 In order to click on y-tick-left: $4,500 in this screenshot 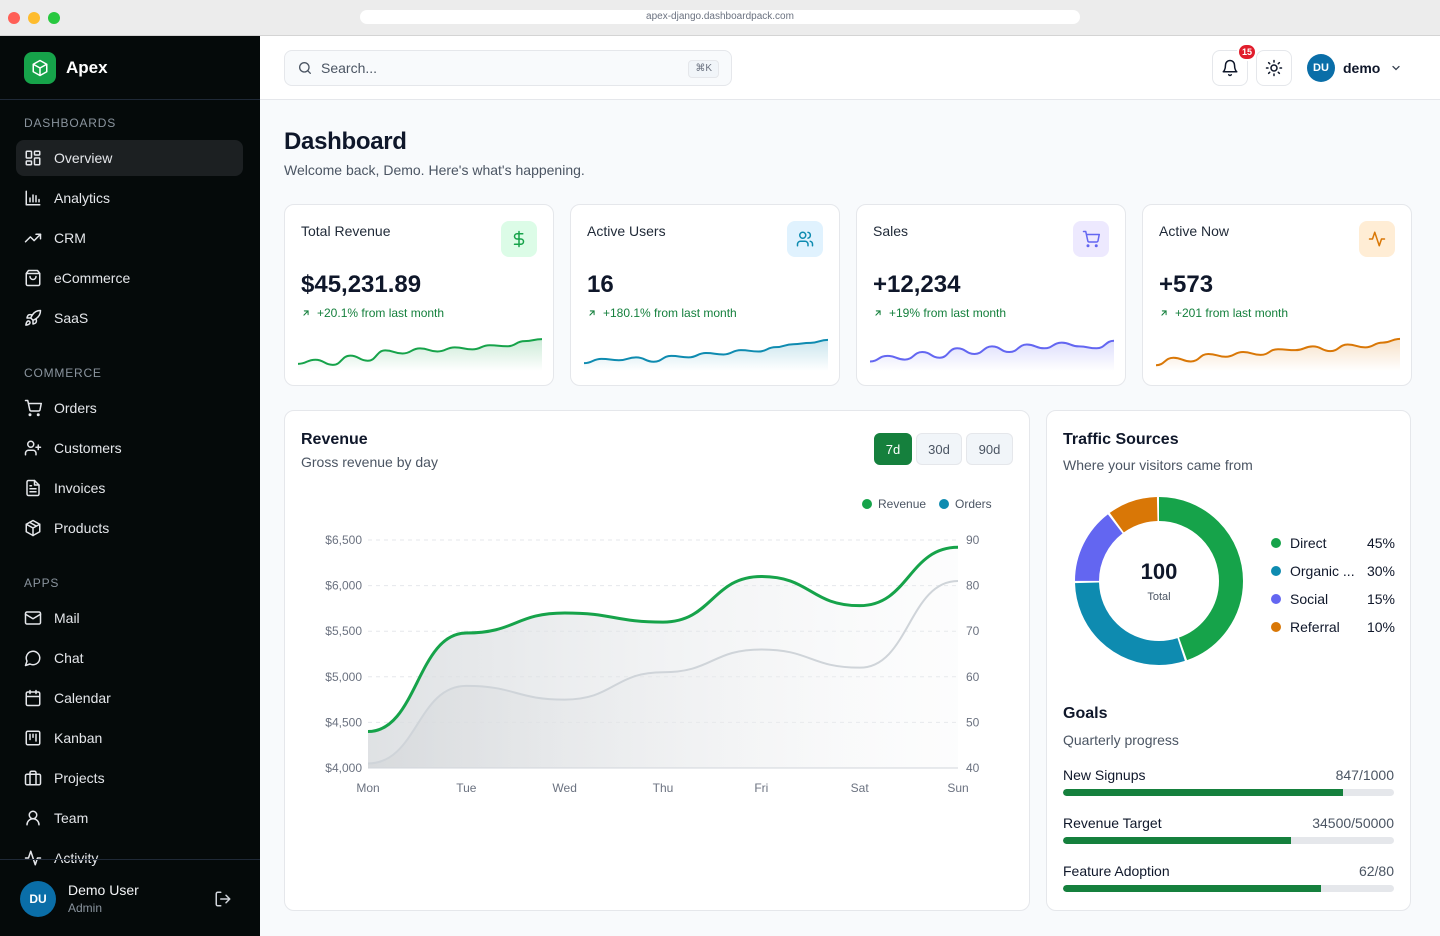, I will do `click(343, 722)`.